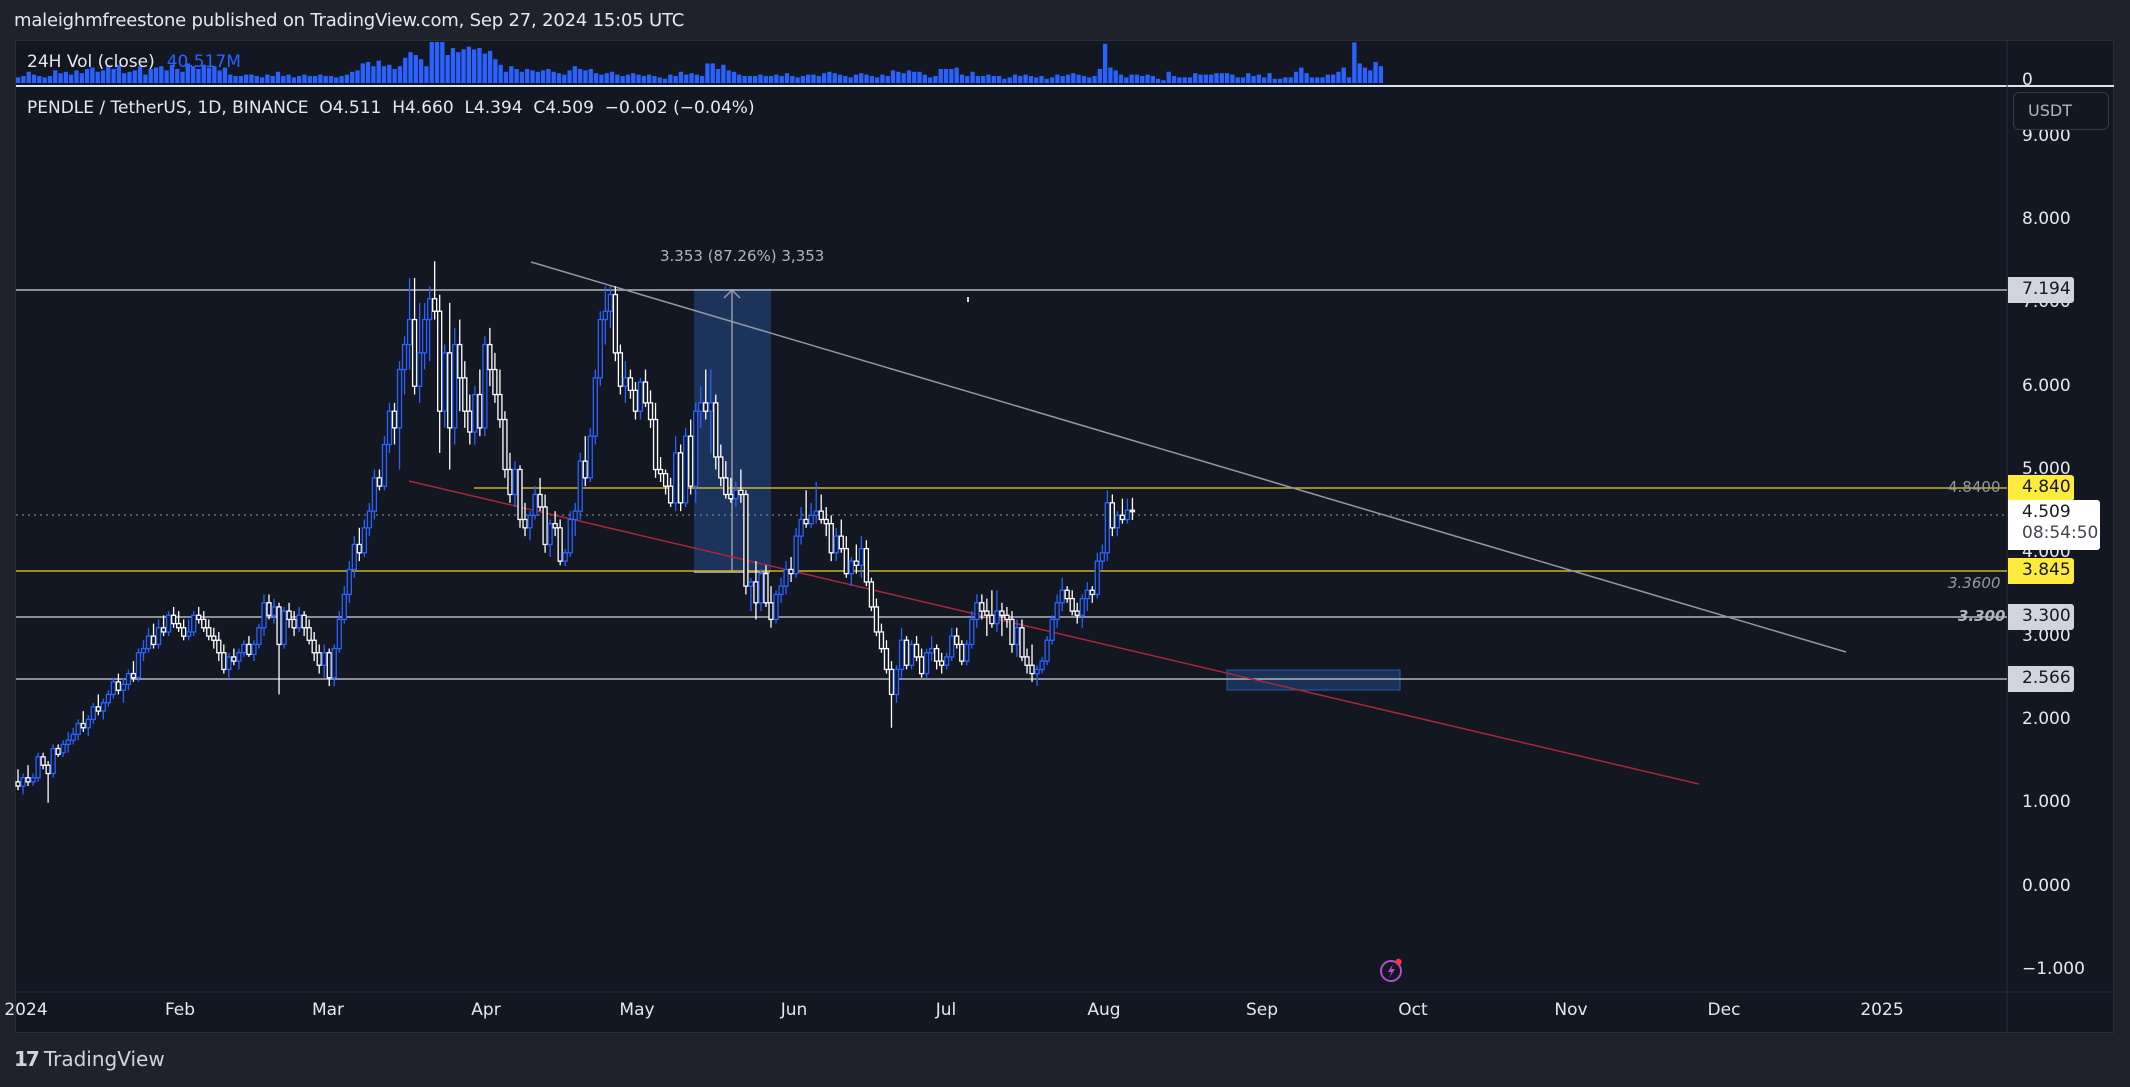 Image resolution: width=2130 pixels, height=1087 pixels. I want to click on lightning-news-icon, so click(1392, 970).